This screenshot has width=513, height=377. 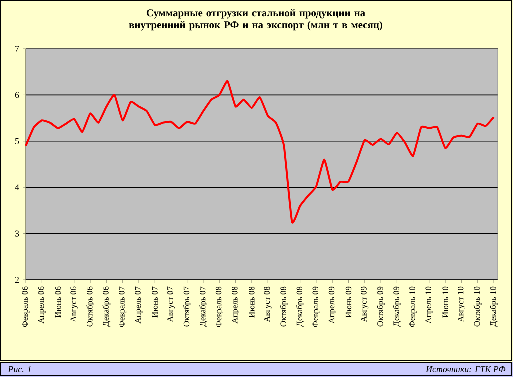 What do you see at coordinates (300, 306) in the screenshot?
I see `x-tick-label: Декабрь 08` at bounding box center [300, 306].